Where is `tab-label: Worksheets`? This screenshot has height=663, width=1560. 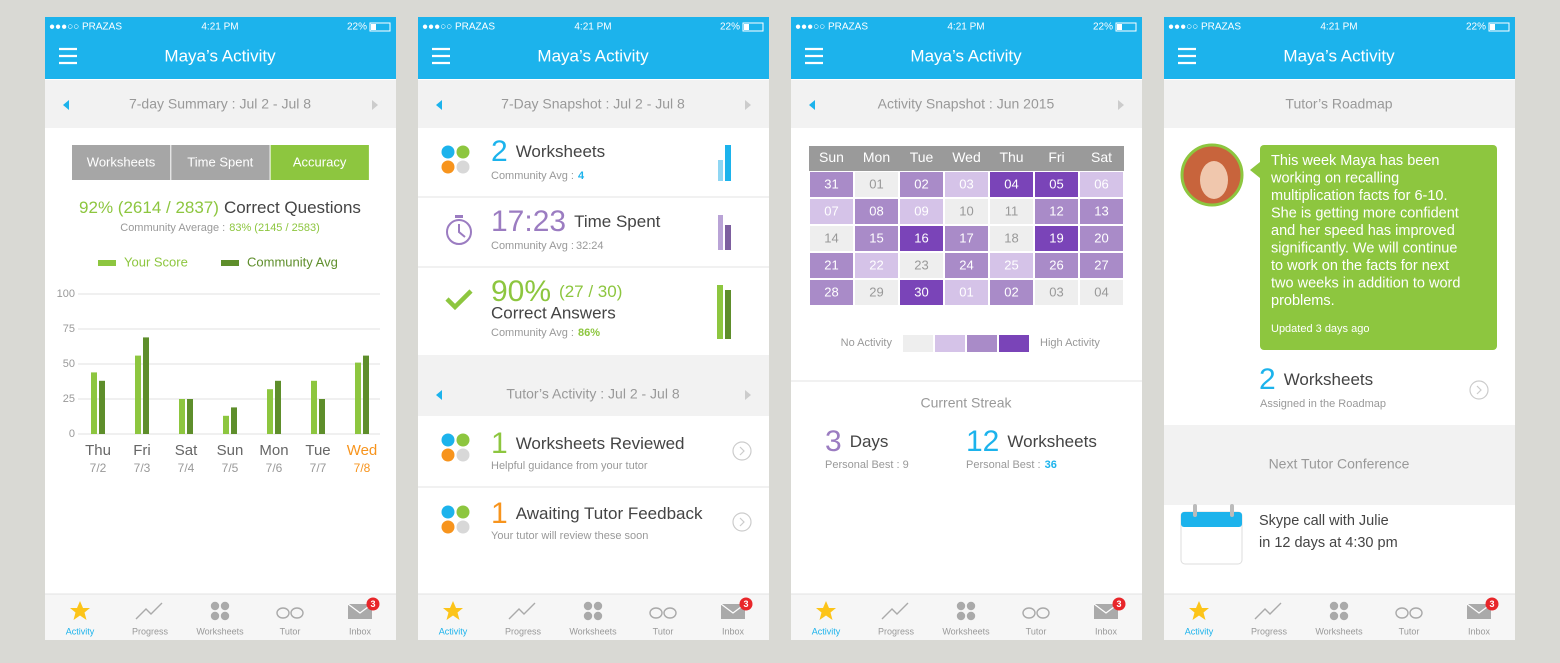 tab-label: Worksheets is located at coordinates (1339, 631).